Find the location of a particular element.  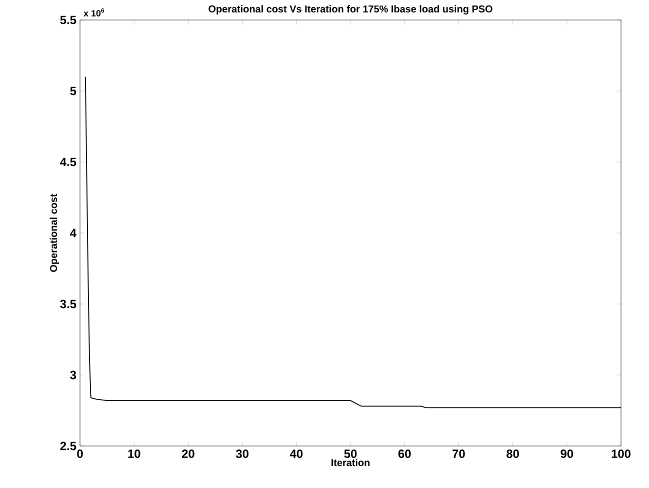

y-tick-label: 4 is located at coordinates (73, 233).